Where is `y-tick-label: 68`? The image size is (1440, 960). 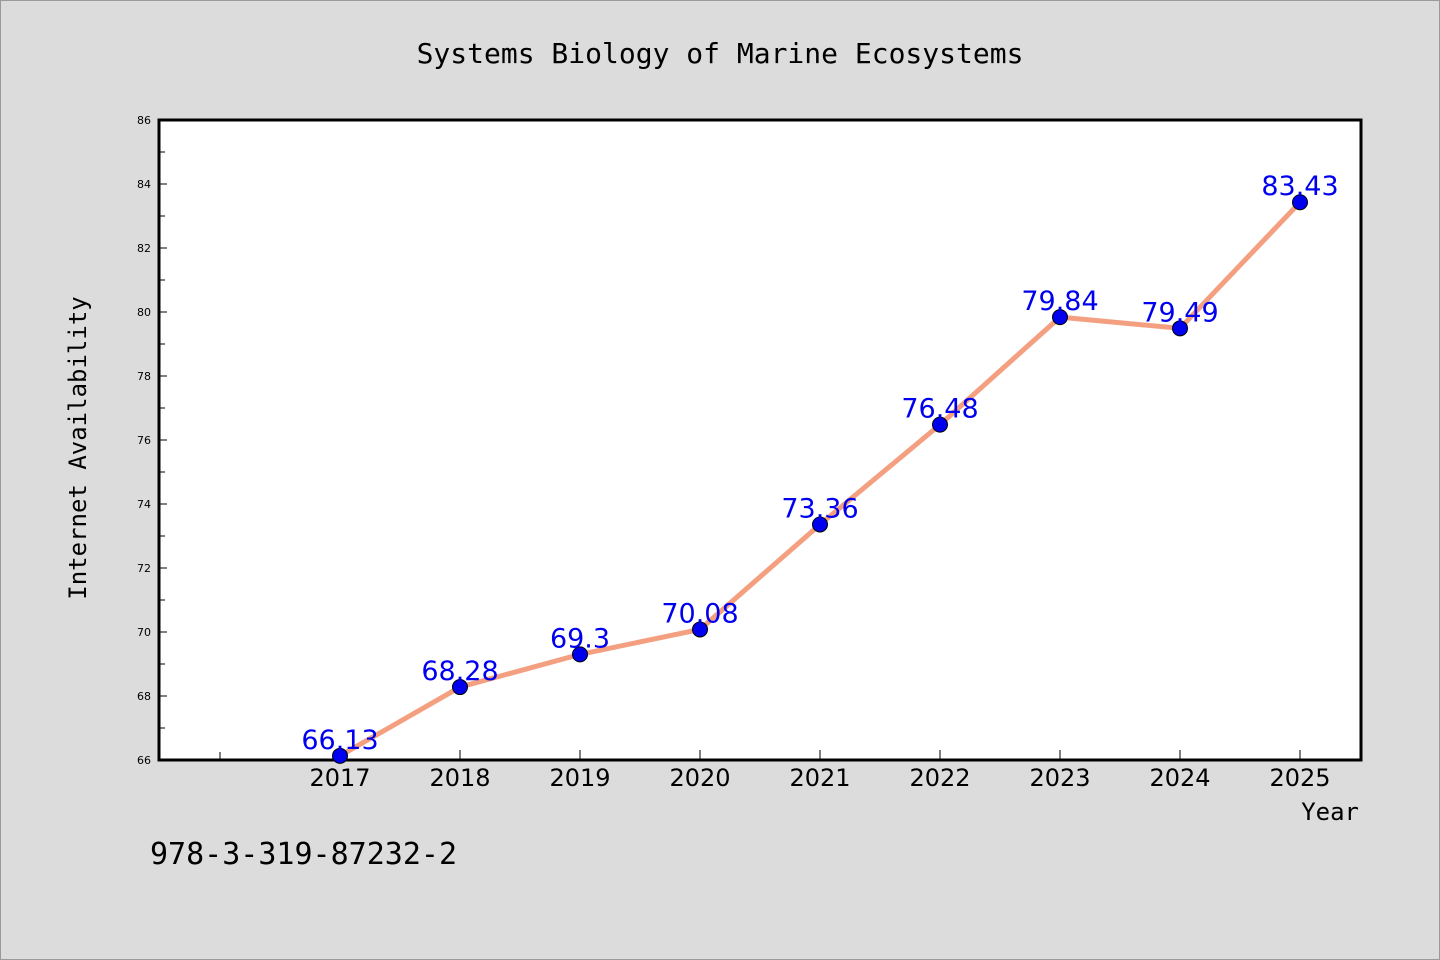
y-tick-label: 68 is located at coordinates (144, 696).